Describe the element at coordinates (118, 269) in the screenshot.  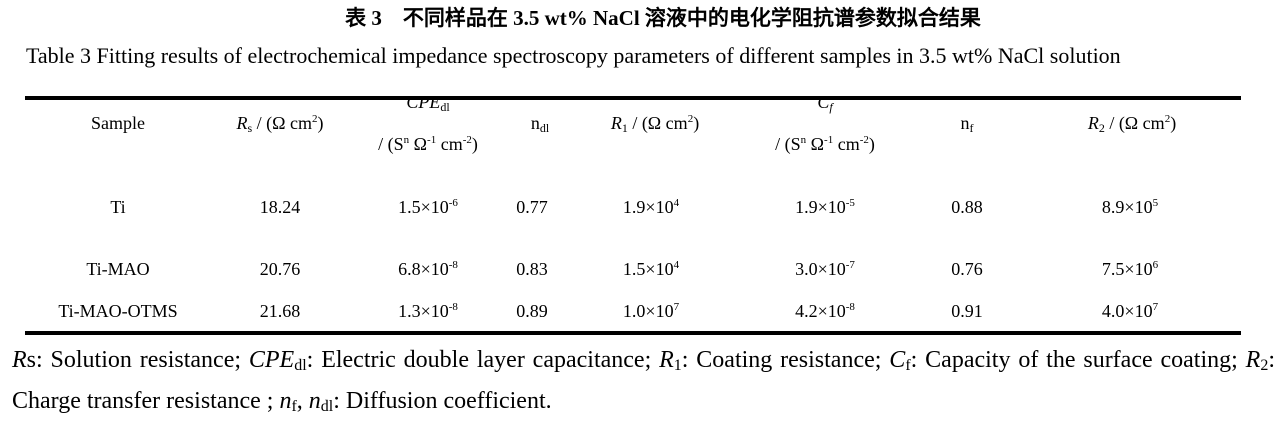
I see `cell-sample: Ti-MAO` at that location.